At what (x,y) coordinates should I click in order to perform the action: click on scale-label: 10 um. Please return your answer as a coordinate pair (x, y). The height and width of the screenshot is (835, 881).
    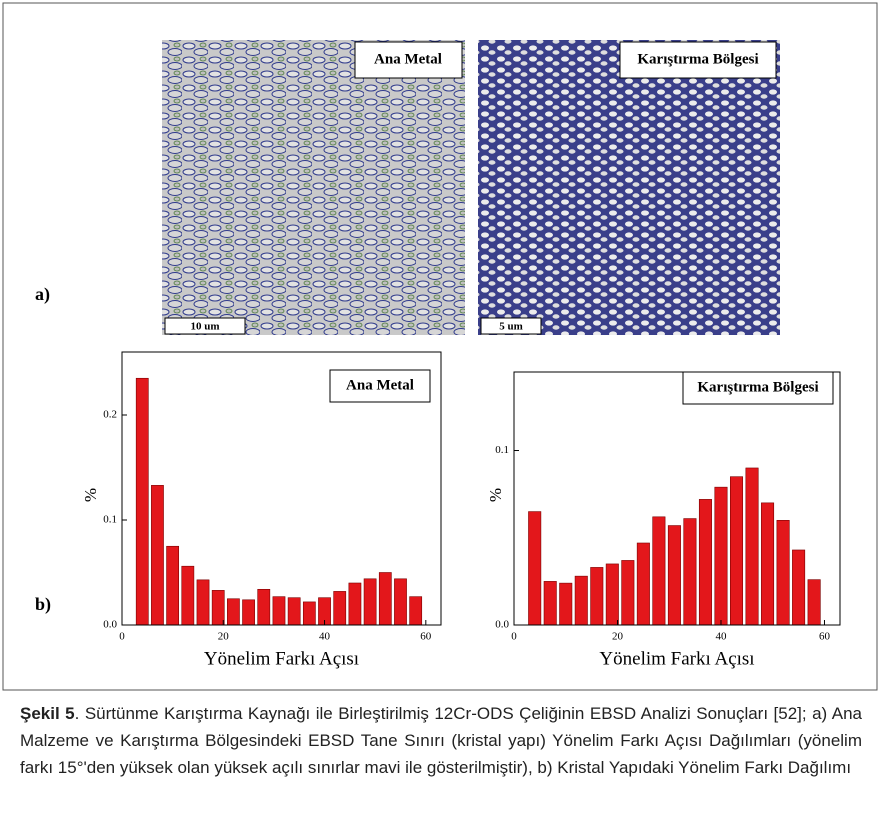
    Looking at the image, I should click on (204, 327).